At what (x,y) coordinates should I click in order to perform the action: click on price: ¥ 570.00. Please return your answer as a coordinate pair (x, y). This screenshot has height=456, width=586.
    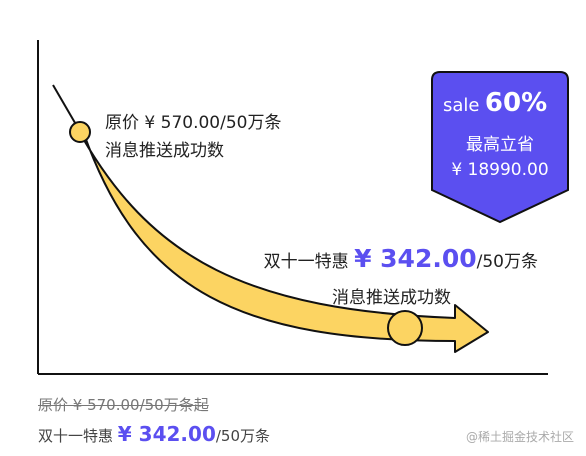
    Looking at the image, I should click on (182, 123).